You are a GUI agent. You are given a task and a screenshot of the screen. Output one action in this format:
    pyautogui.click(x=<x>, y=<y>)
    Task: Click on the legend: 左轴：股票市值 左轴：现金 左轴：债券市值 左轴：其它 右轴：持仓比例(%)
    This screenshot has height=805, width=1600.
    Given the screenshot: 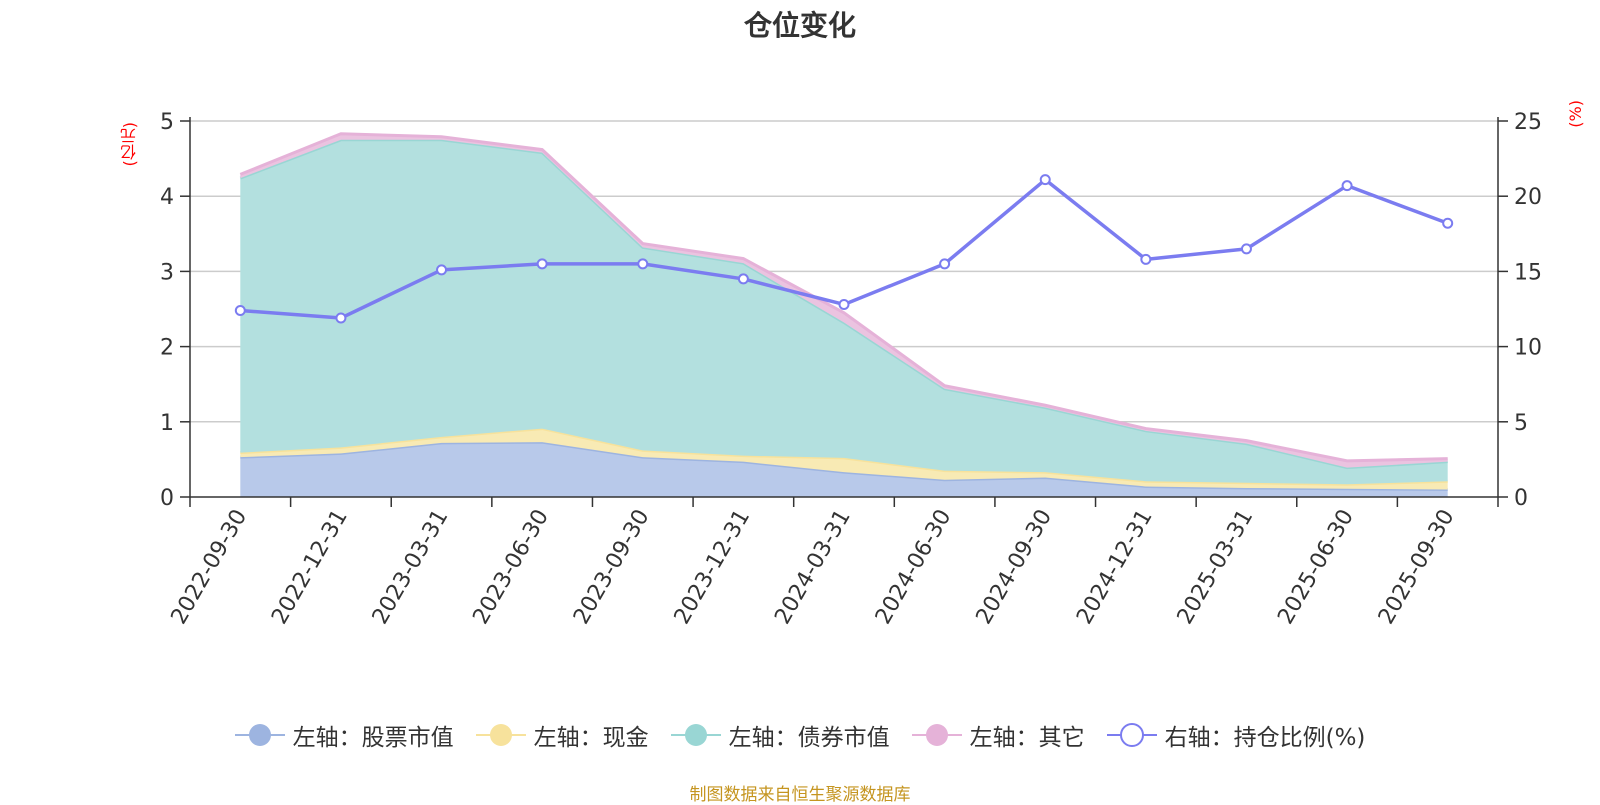 What is the action you would take?
    pyautogui.click(x=800, y=735)
    